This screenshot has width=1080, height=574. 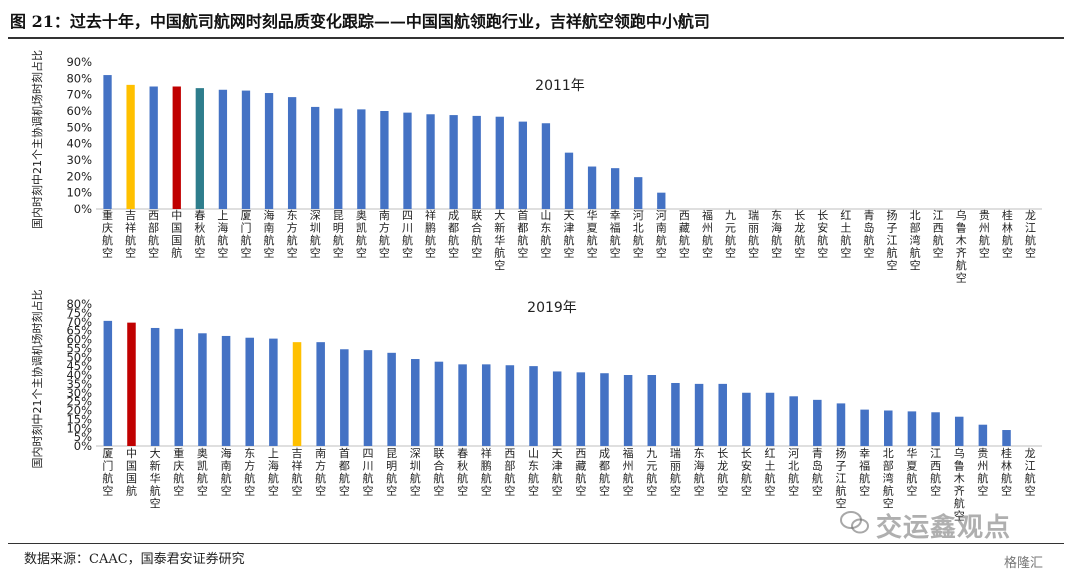 I want to click on chart-2019-xtick: 东方航空, so click(x=249, y=472).